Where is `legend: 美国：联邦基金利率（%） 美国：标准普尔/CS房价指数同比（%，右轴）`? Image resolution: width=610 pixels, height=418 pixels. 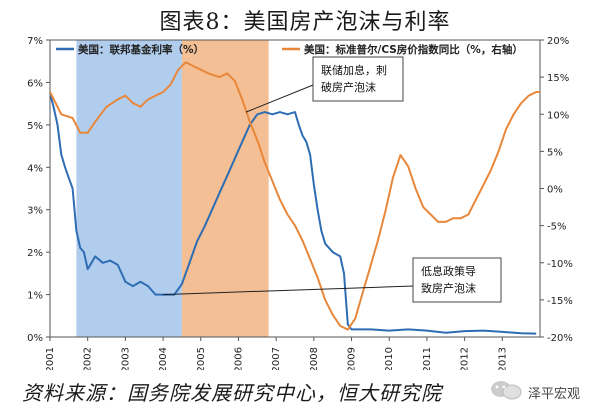
legend: 美国：联邦基金利率（%） 美国：标准普尔/CS房价指数同比（%，右轴） is located at coordinates (289, 49).